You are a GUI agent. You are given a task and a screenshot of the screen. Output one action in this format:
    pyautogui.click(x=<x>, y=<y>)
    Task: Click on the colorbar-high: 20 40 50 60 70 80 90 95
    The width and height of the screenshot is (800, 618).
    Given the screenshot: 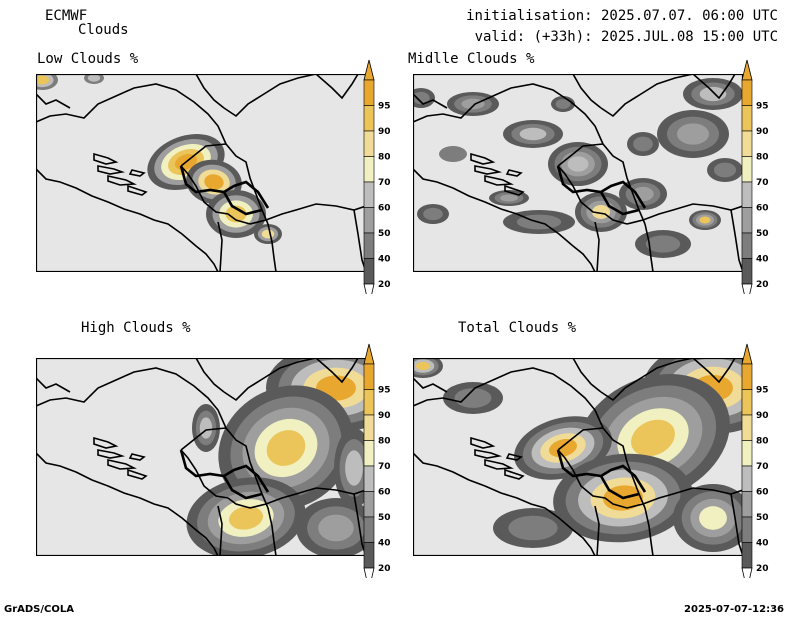 What is the action you would take?
    pyautogui.click(x=377, y=460)
    